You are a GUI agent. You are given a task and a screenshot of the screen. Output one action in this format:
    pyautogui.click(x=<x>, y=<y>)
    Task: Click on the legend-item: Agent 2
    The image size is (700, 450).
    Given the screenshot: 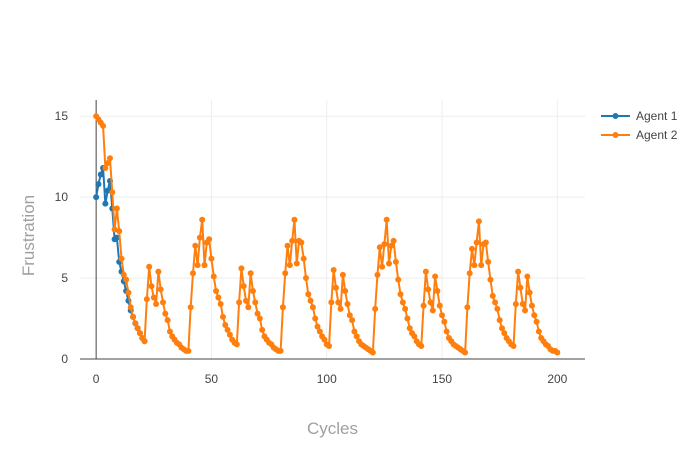 What is the action you would take?
    pyautogui.click(x=639, y=135)
    